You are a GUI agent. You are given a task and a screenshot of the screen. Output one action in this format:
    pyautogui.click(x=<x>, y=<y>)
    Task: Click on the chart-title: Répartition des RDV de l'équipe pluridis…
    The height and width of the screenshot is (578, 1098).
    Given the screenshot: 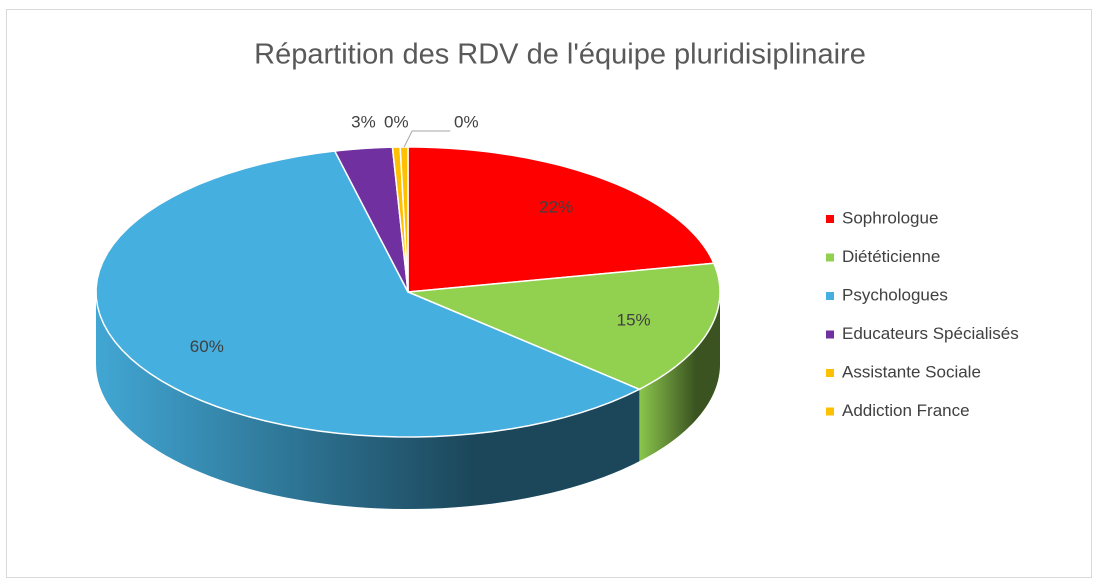 What is the action you would take?
    pyautogui.click(x=560, y=55)
    